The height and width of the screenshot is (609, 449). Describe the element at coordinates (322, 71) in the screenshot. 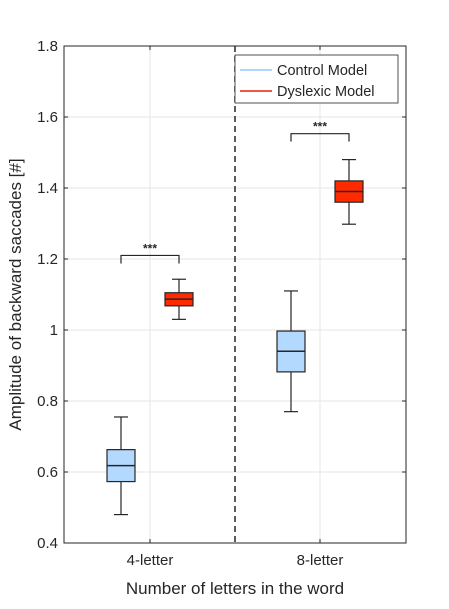

I see `legend-label-control-model: Control Model` at that location.